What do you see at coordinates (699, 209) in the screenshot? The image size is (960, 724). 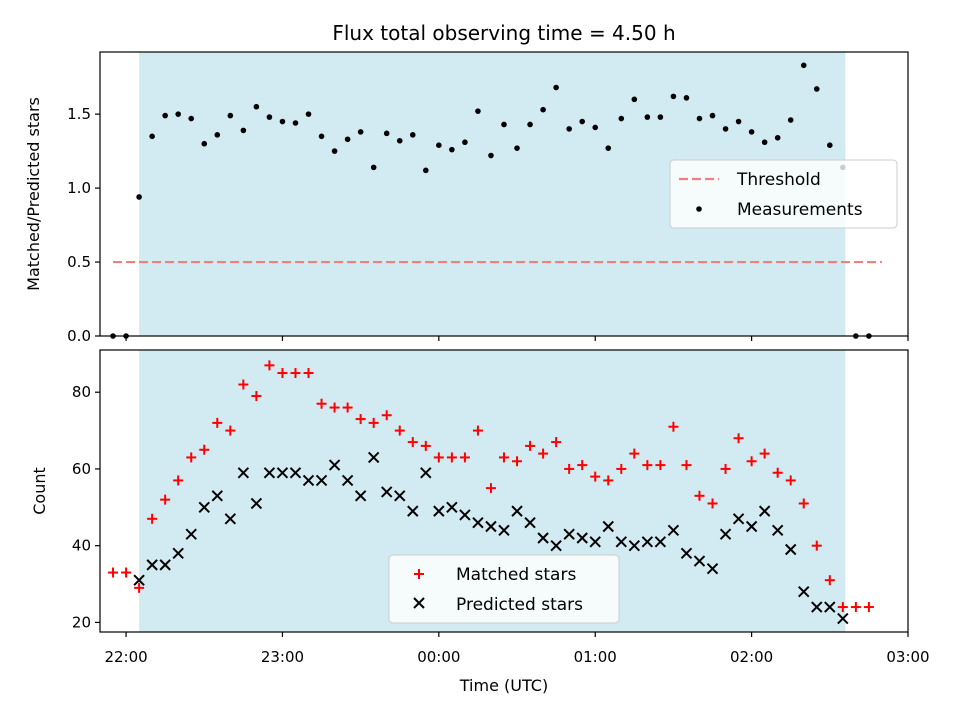 I see `legend-measurements-swatch` at bounding box center [699, 209].